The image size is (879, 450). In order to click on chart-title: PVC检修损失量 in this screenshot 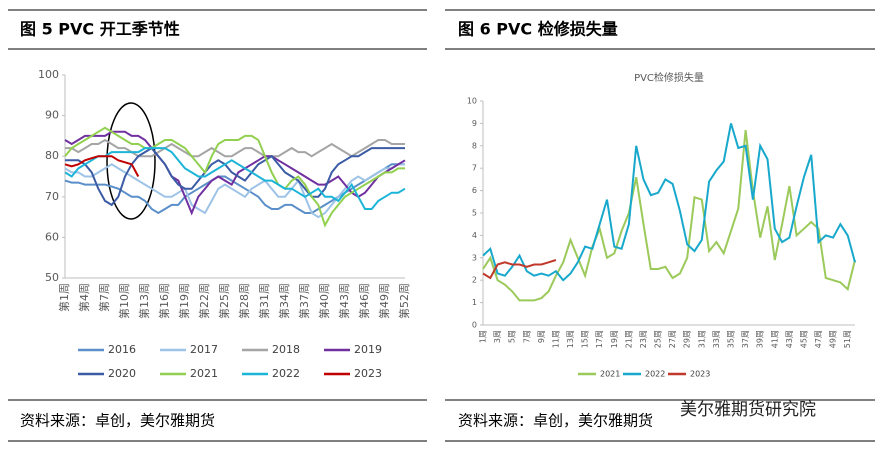, I will do `click(669, 77)`.